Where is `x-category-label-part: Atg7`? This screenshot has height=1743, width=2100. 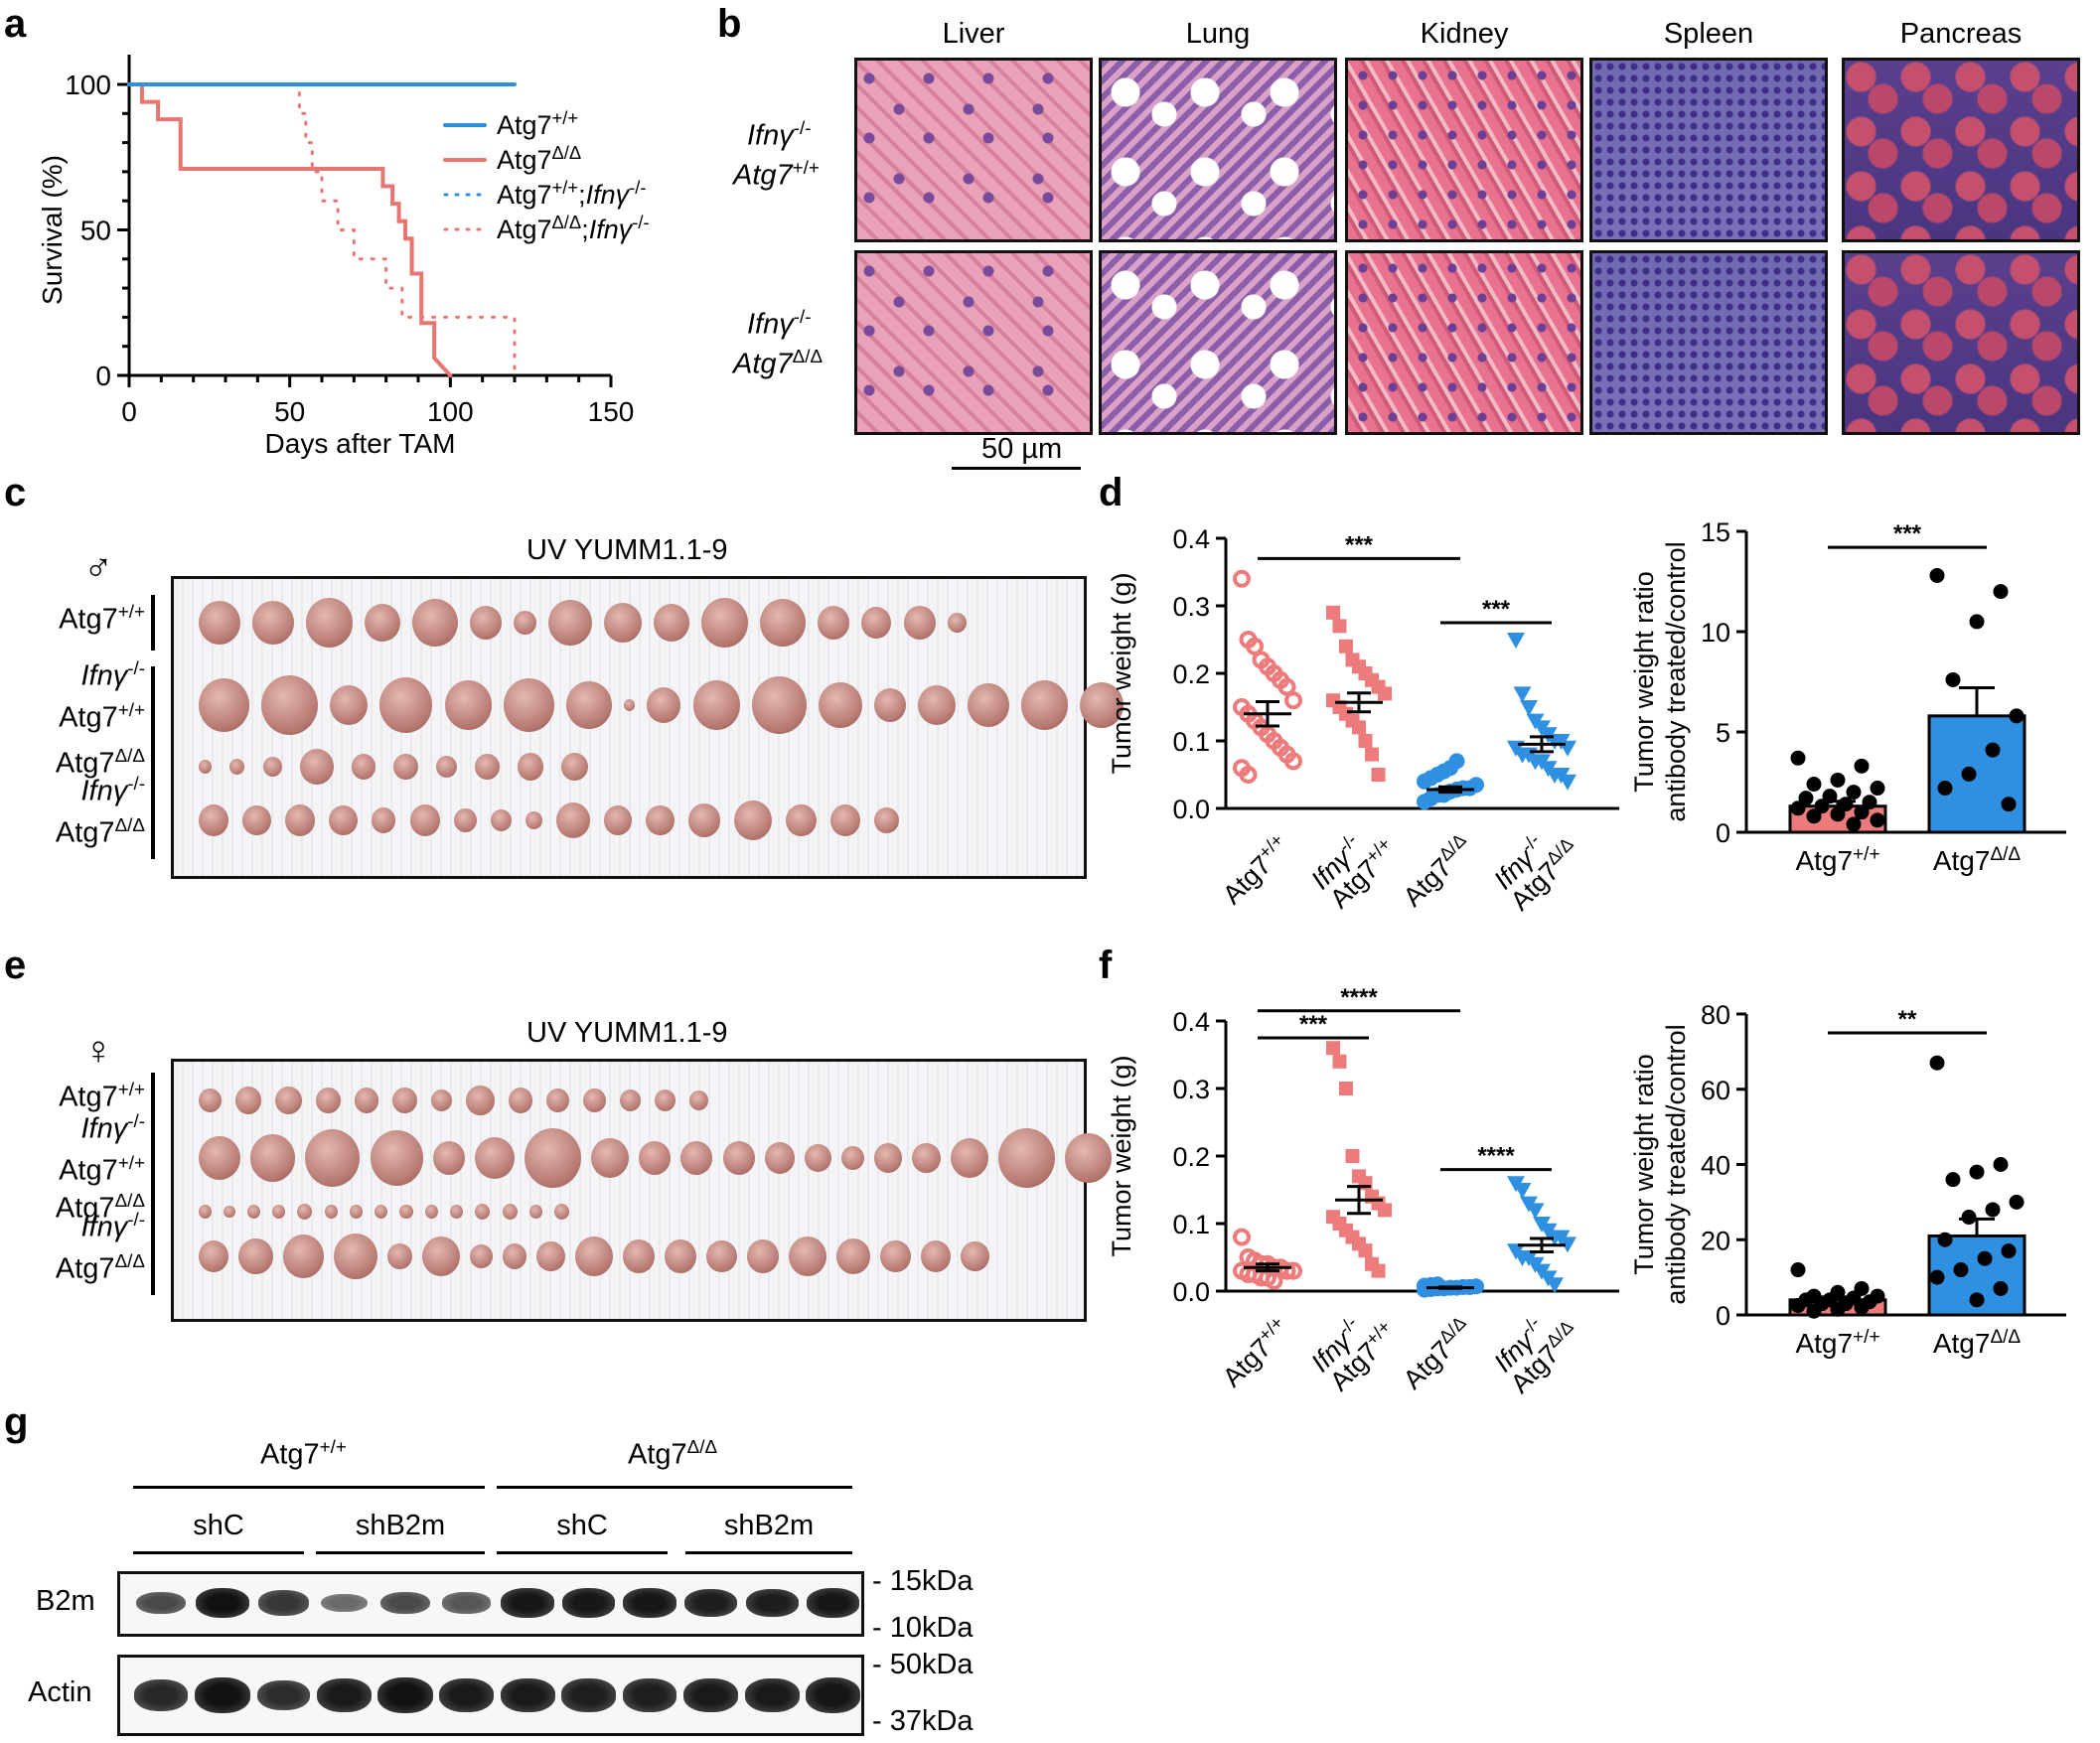
x-category-label-part: Atg7 is located at coordinates (1962, 860).